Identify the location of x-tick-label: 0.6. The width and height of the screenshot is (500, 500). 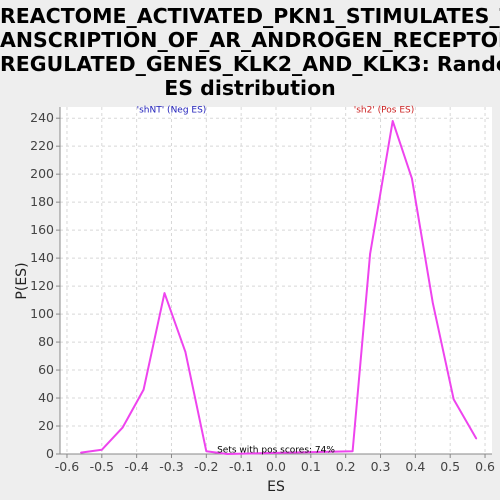
(485, 466).